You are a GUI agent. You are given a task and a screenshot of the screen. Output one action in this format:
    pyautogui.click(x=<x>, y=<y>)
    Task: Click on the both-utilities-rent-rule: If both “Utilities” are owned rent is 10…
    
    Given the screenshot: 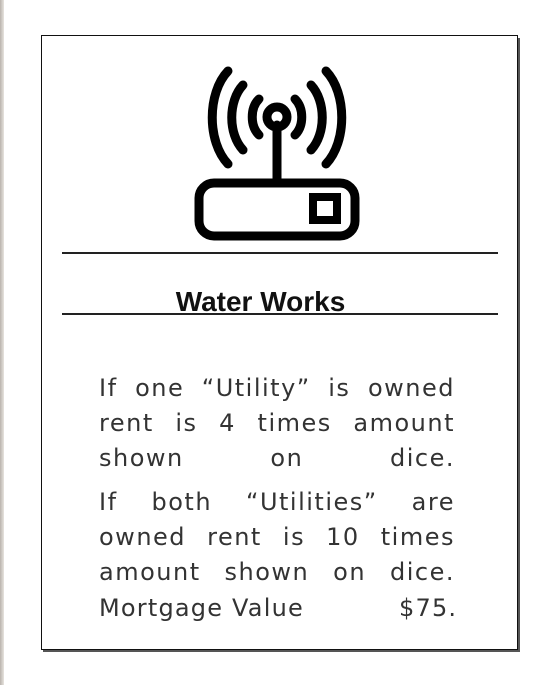 What is the action you would take?
    pyautogui.click(x=277, y=537)
    